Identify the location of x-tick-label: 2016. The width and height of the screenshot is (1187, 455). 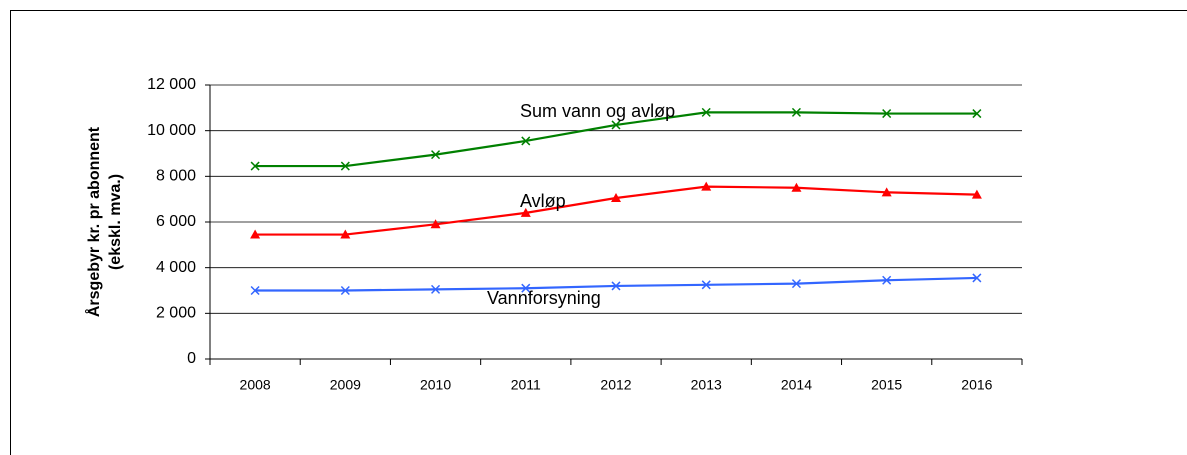
(976, 385).